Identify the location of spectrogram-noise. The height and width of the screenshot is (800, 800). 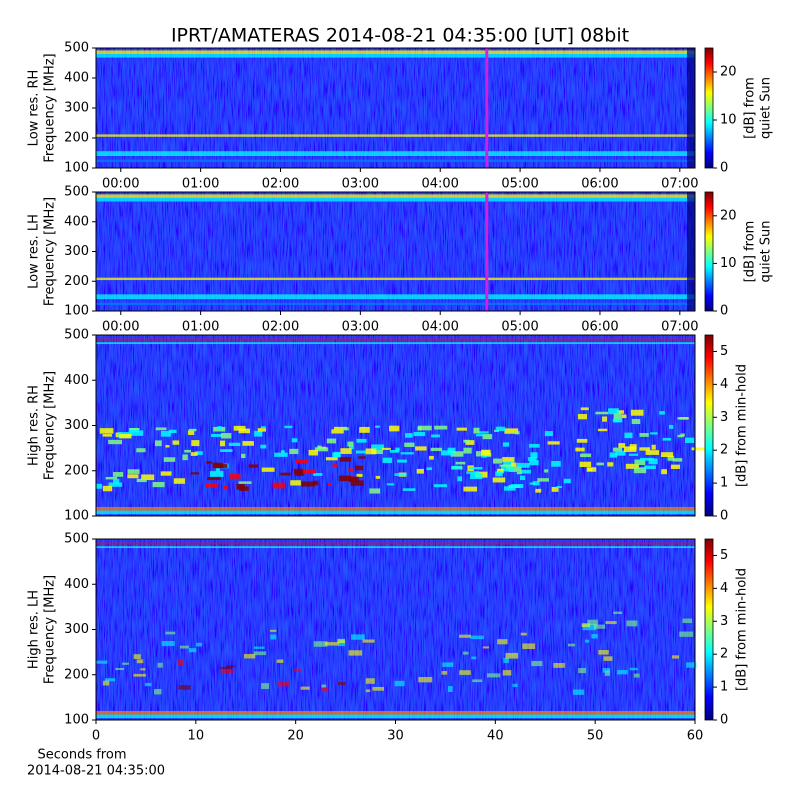
(395, 108).